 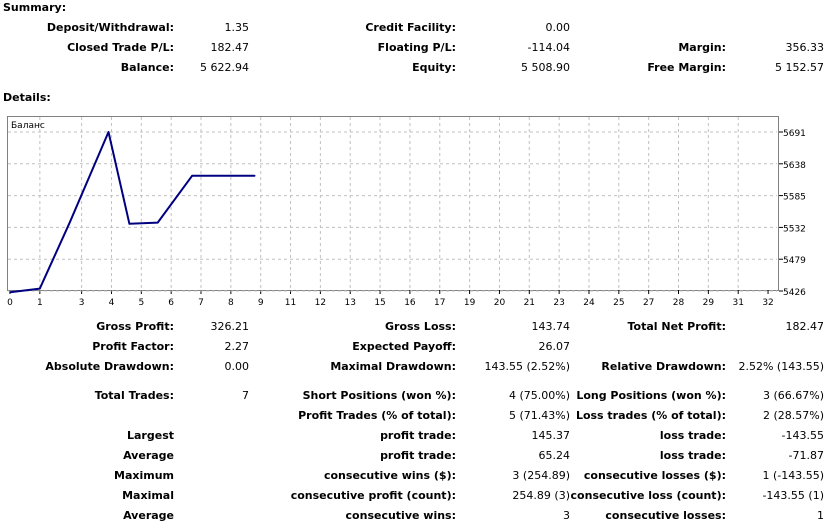 I want to click on x-tick-label: 28, so click(x=679, y=303).